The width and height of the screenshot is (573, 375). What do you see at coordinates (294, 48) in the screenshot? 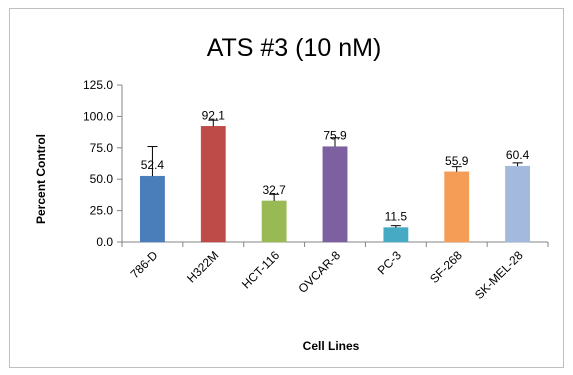
I see `chart-title: ATS #3 (10 nM)` at bounding box center [294, 48].